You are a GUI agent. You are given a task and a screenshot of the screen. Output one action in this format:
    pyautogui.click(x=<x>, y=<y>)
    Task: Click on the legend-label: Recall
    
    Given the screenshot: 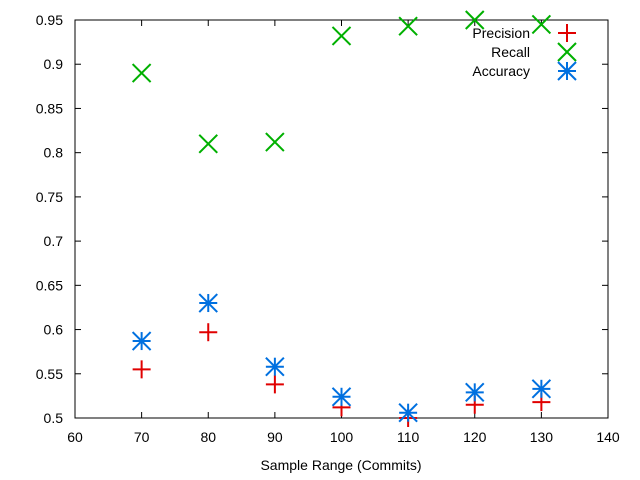 What is the action you would take?
    pyautogui.click(x=510, y=52)
    